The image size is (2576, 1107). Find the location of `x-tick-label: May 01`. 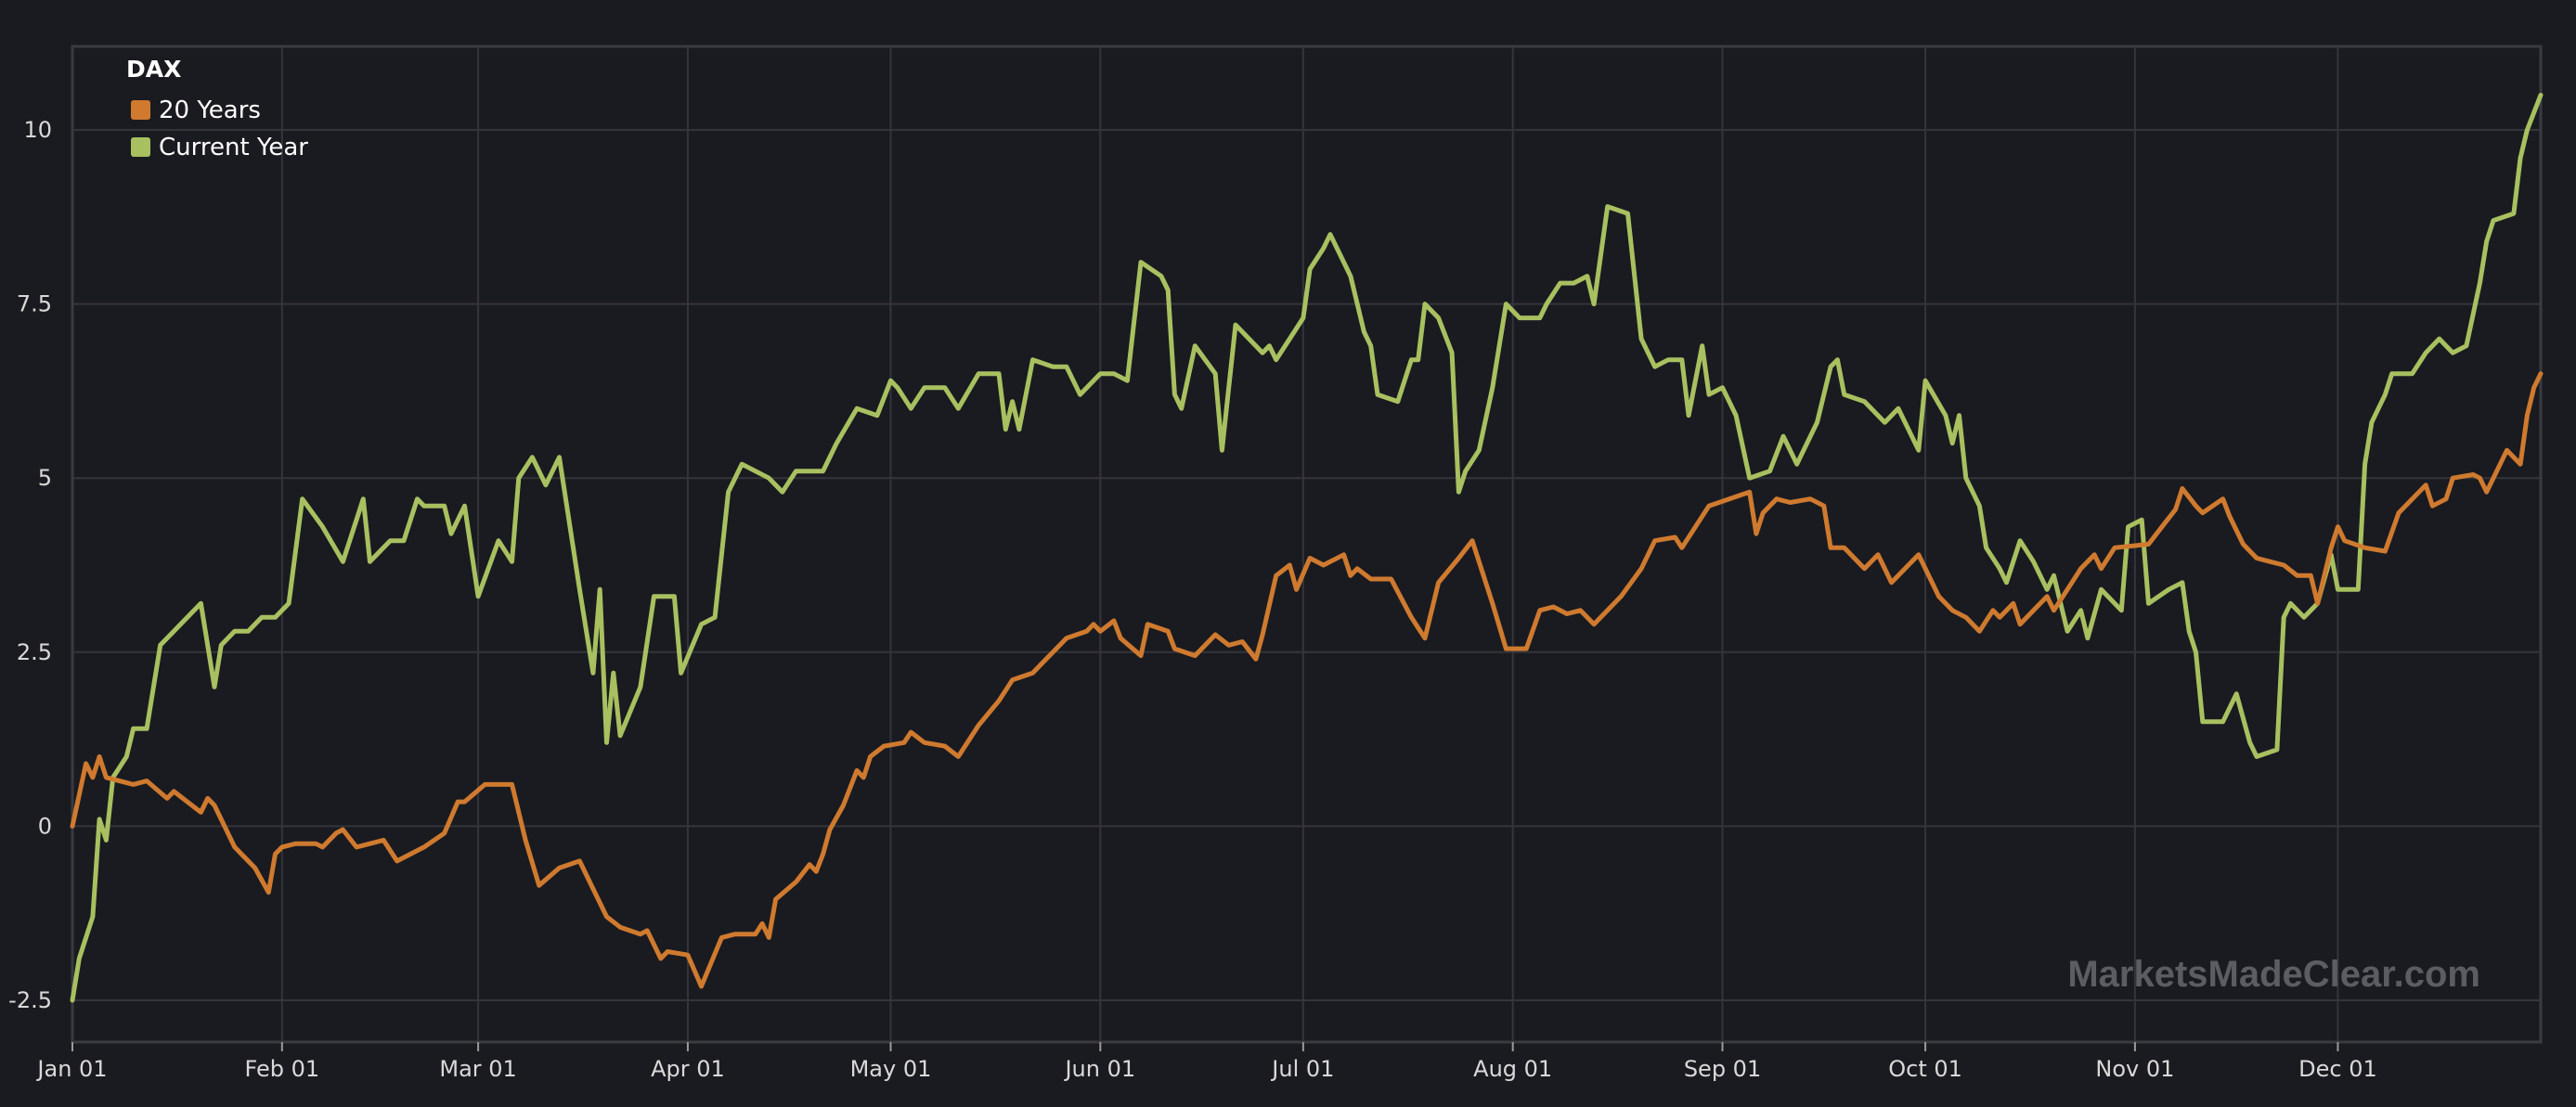

x-tick-label: May 01 is located at coordinates (891, 1069).